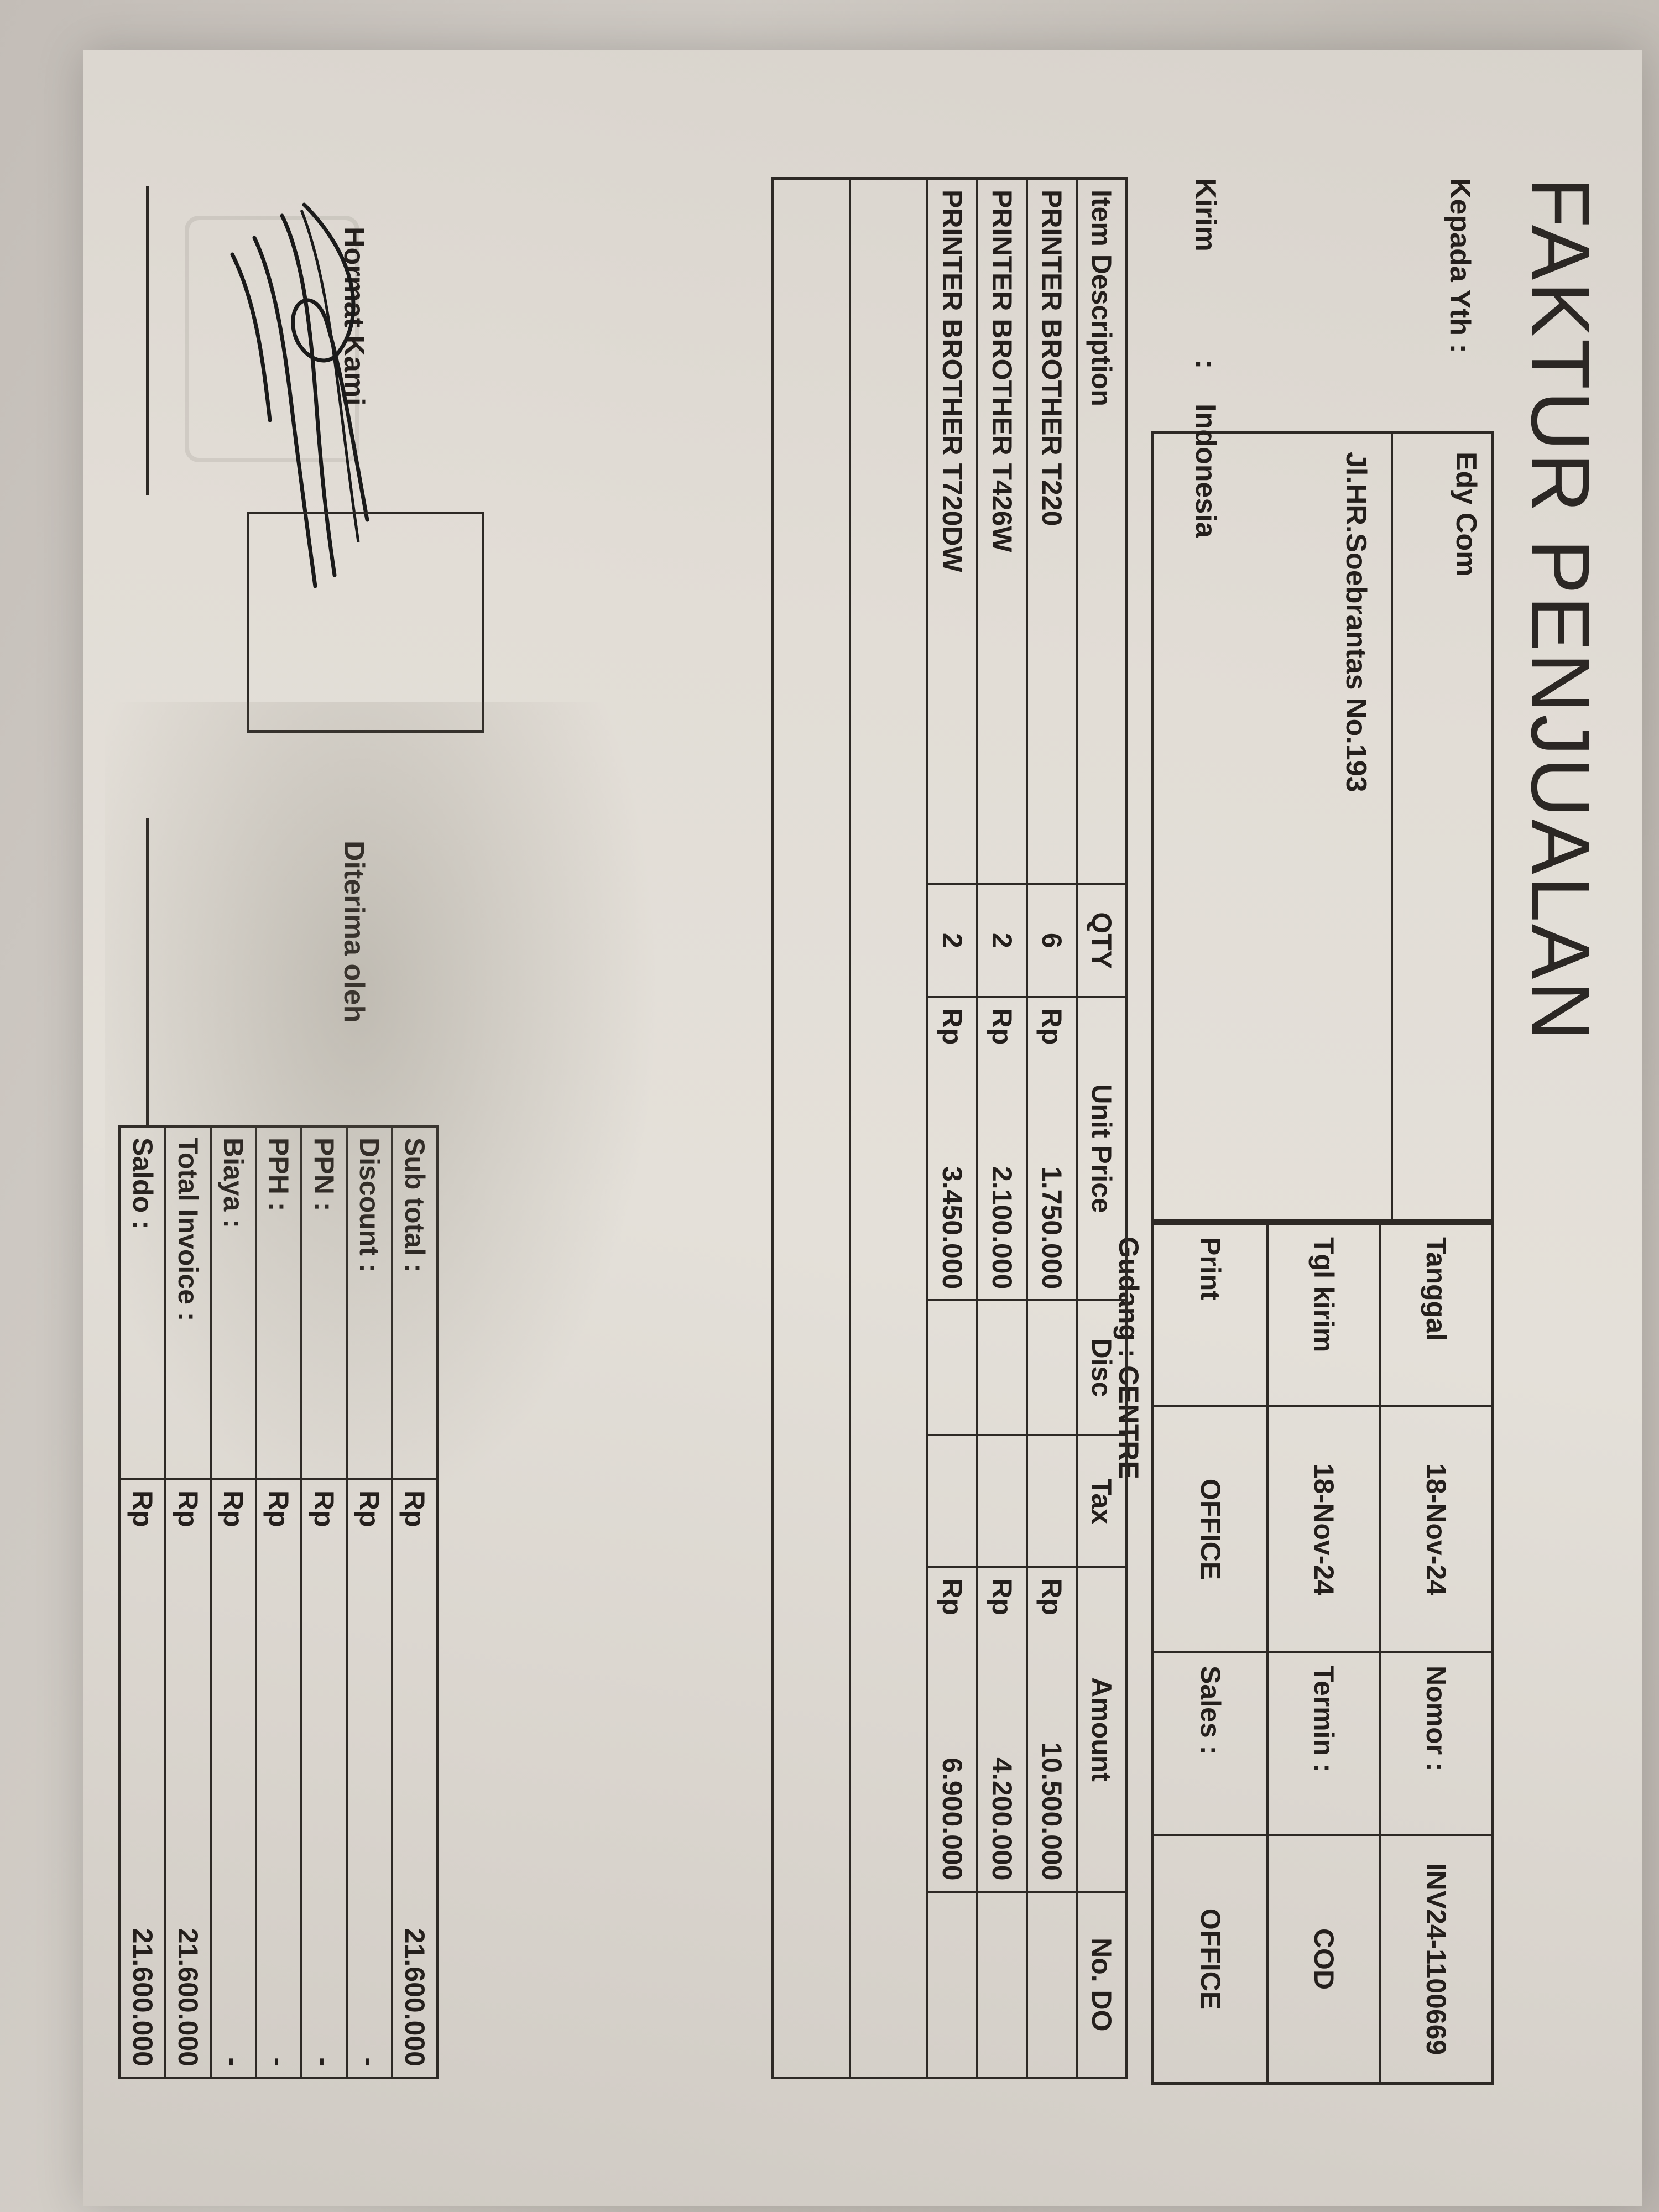 The height and width of the screenshot is (2212, 1659). I want to click on unit-price-value: 1.750.000, so click(1052, 1228).